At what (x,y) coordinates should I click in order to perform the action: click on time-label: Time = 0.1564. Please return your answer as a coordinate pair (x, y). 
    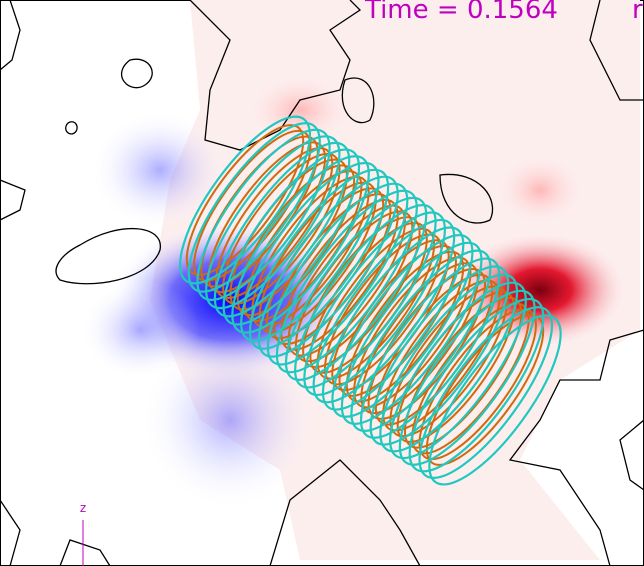
    Looking at the image, I should click on (461, 12).